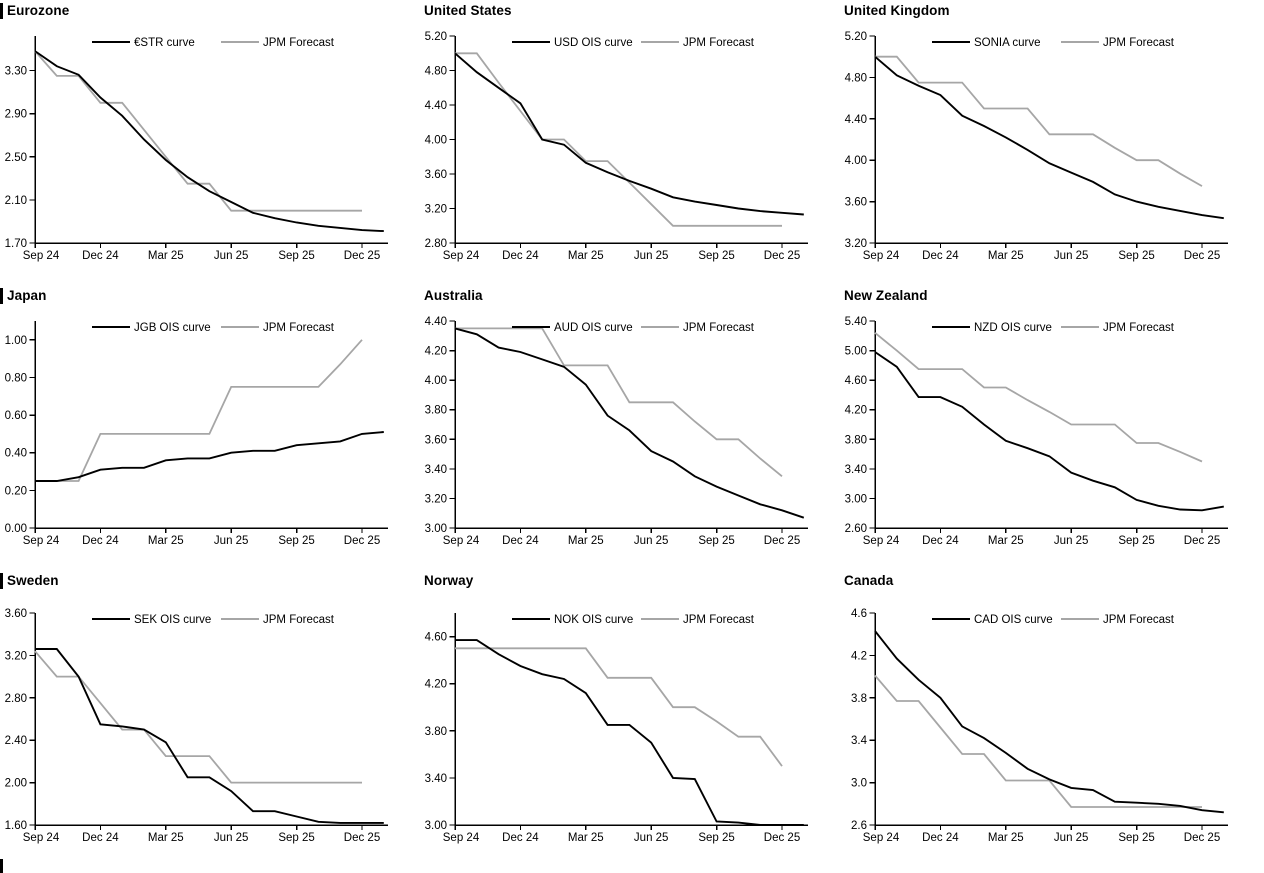 The height and width of the screenshot is (873, 1264). I want to click on y-tick-label: 3.0, so click(859, 784).